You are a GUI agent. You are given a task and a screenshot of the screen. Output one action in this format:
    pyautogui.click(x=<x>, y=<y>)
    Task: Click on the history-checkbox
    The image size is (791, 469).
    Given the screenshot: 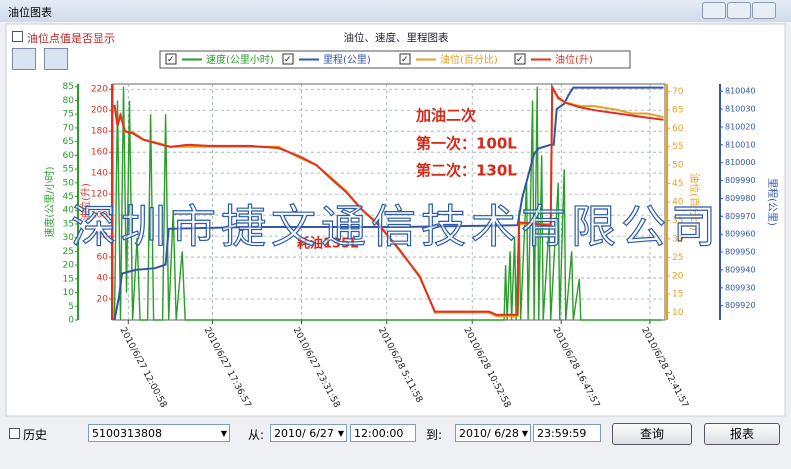 What is the action you would take?
    pyautogui.click(x=14, y=433)
    